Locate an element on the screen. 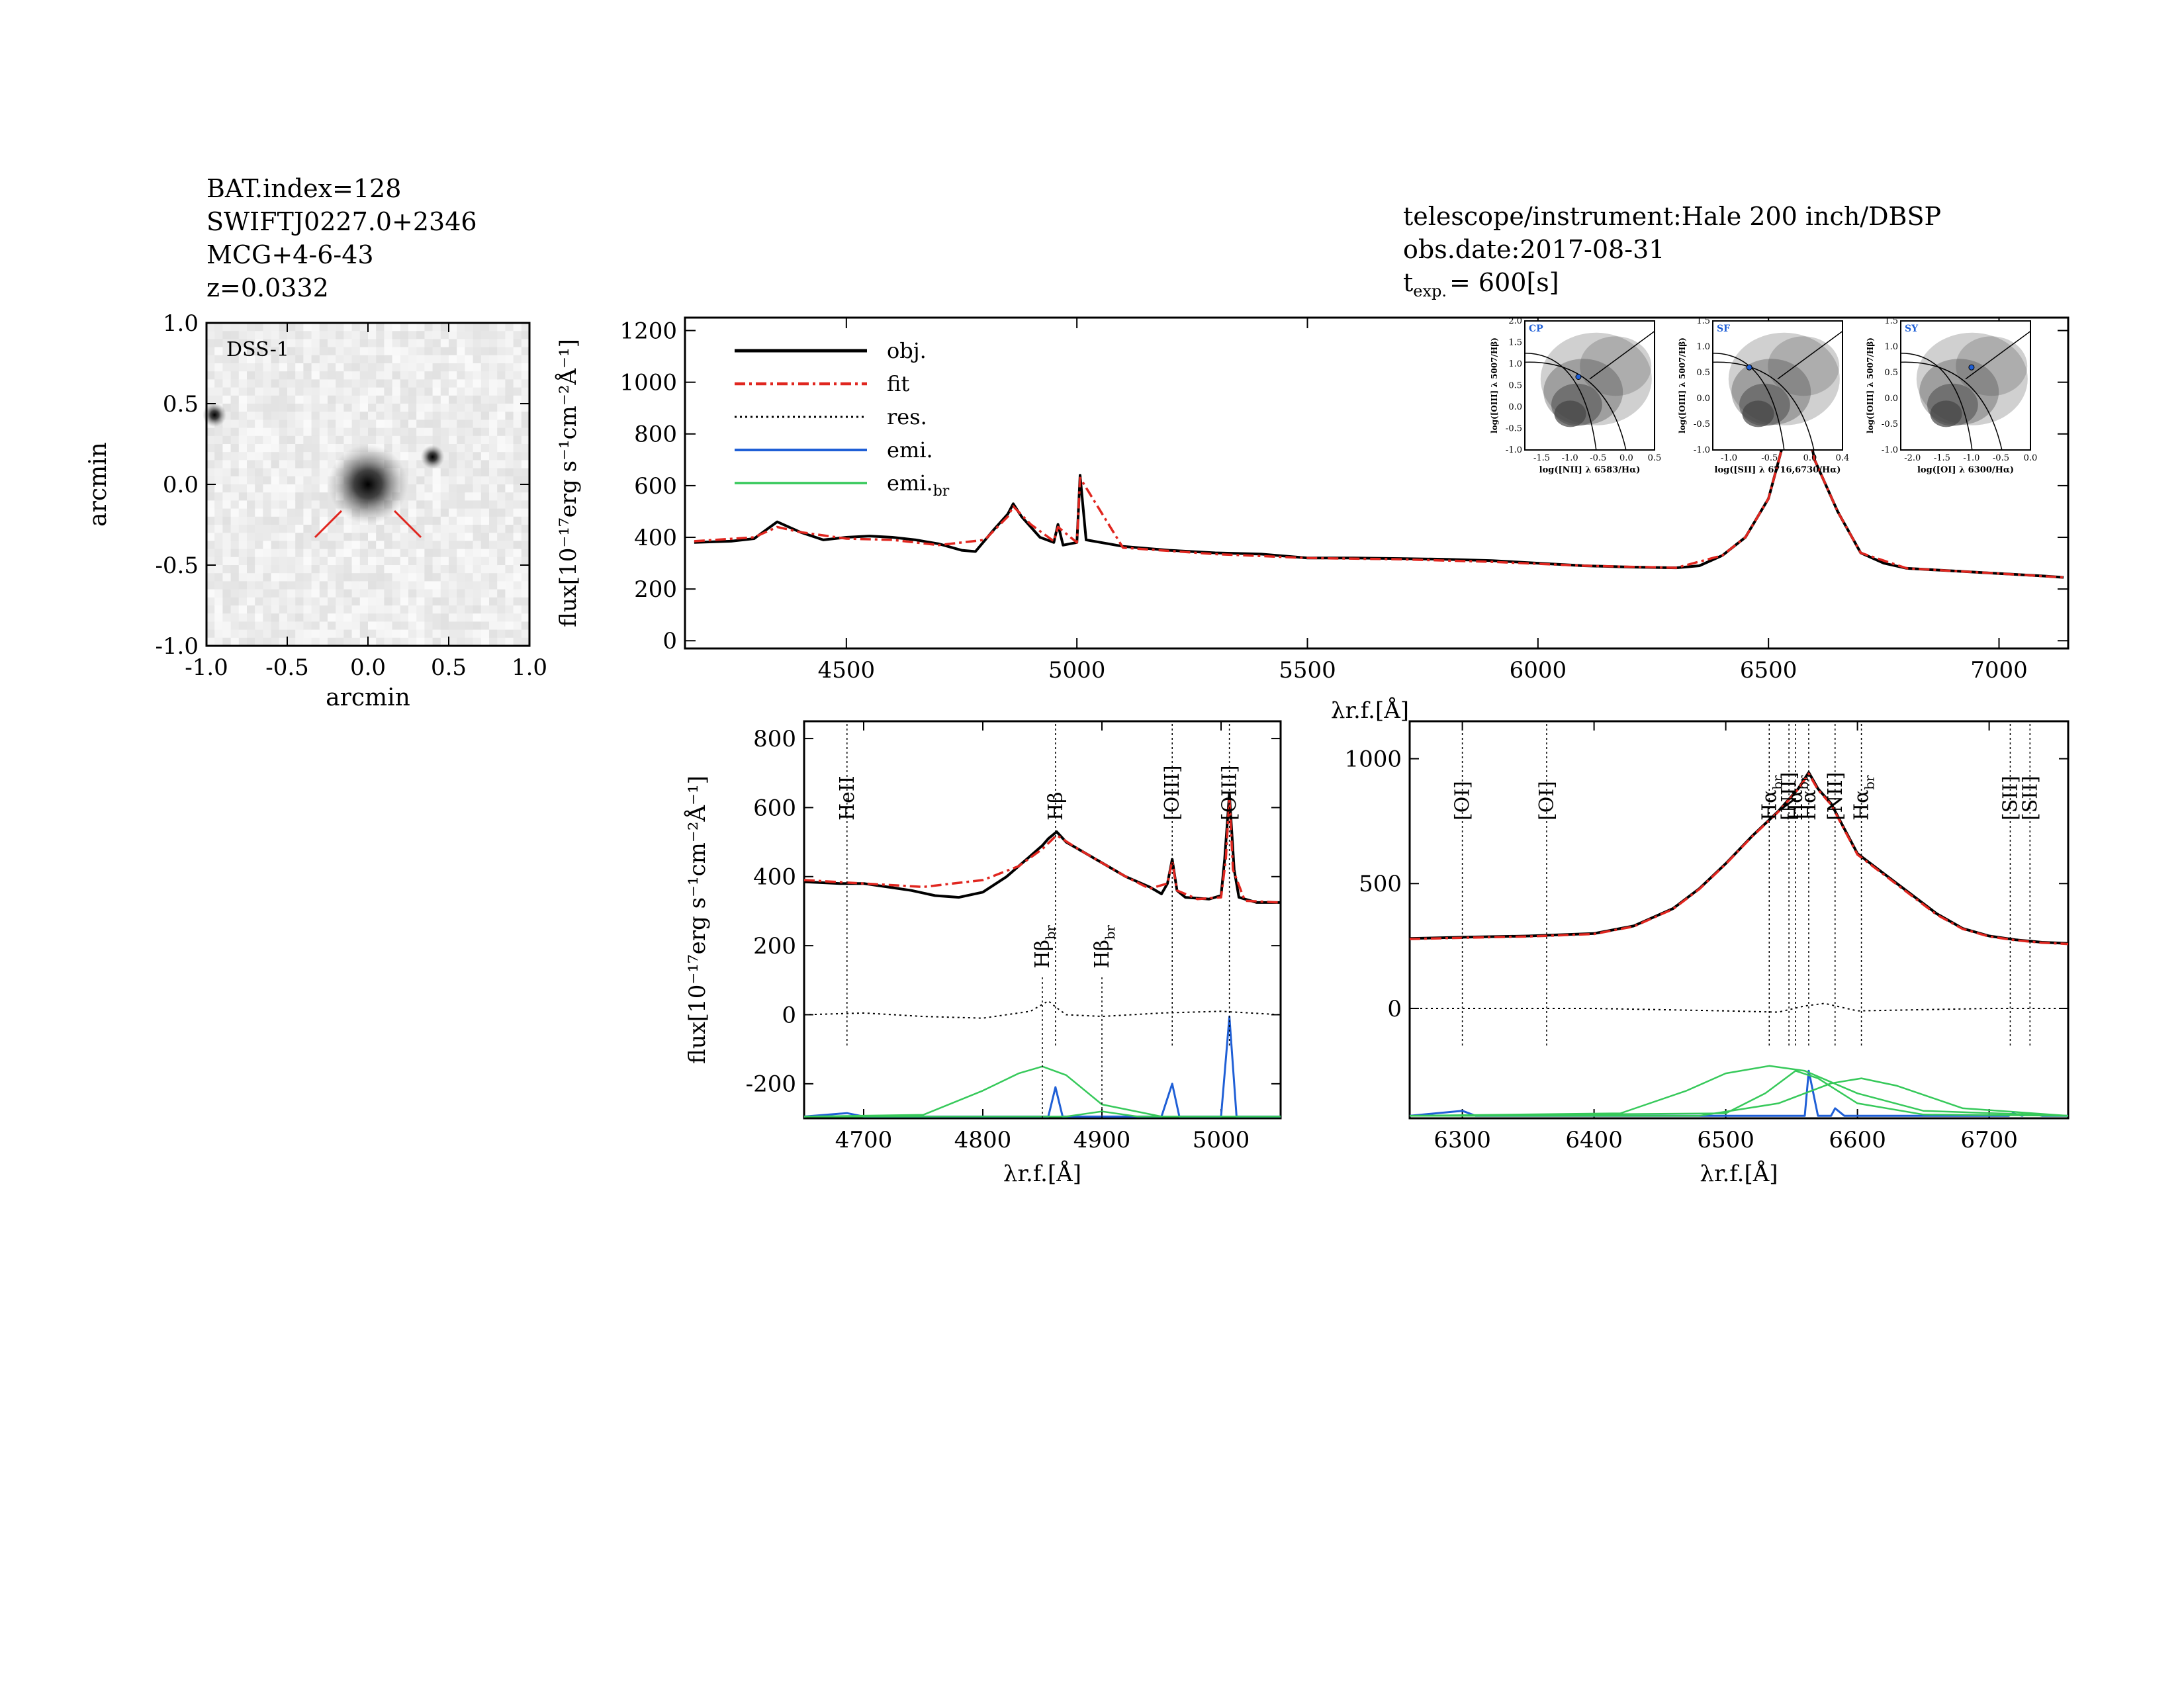 Image resolution: width=2184 pixels, height=1690 pixels. plot-frame is located at coordinates (1377, 483).